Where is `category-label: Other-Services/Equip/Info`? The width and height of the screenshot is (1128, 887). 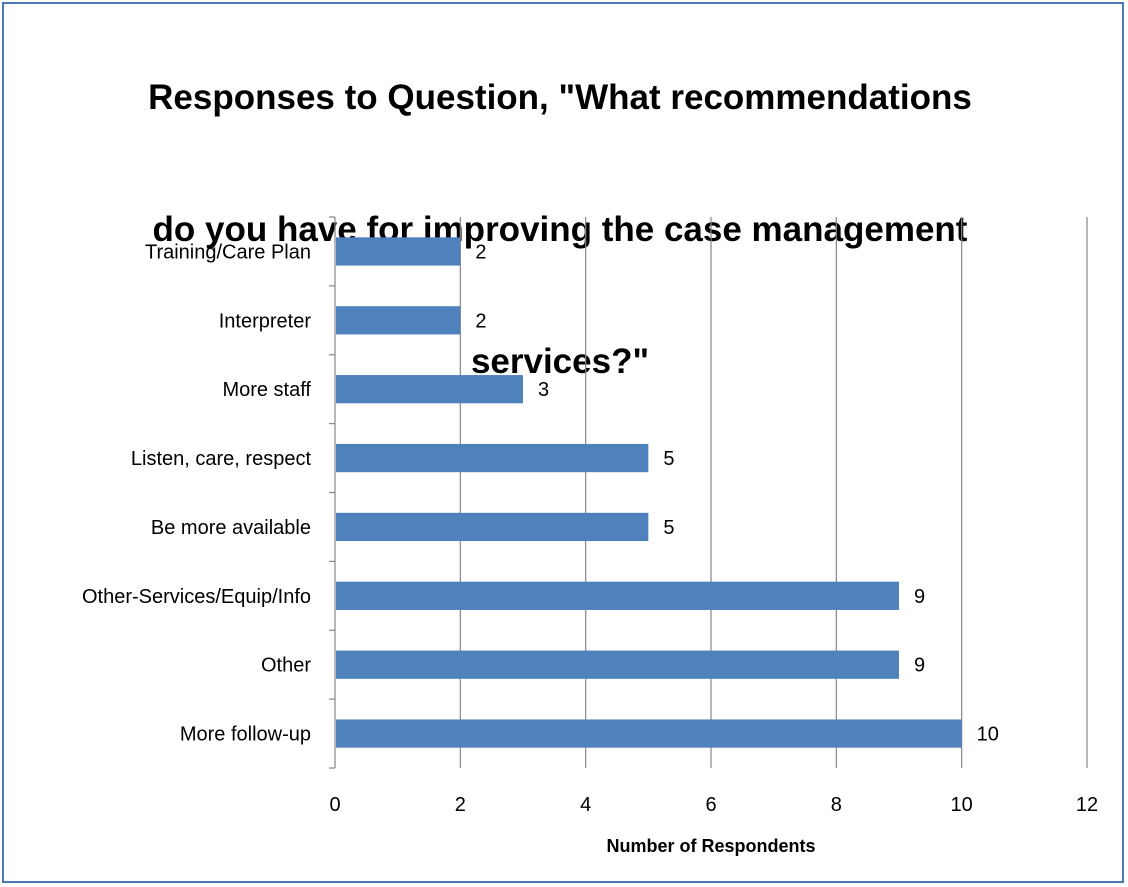 category-label: Other-Services/Equip/Info is located at coordinates (196, 597).